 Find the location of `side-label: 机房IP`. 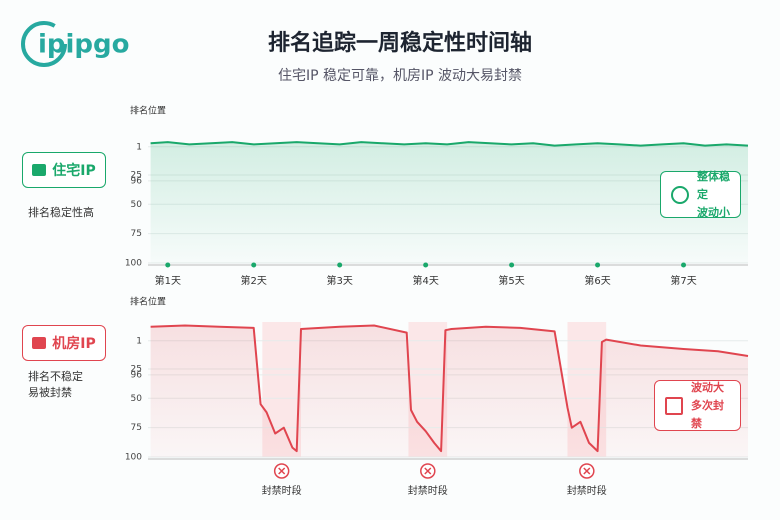

side-label: 机房IP is located at coordinates (64, 343).